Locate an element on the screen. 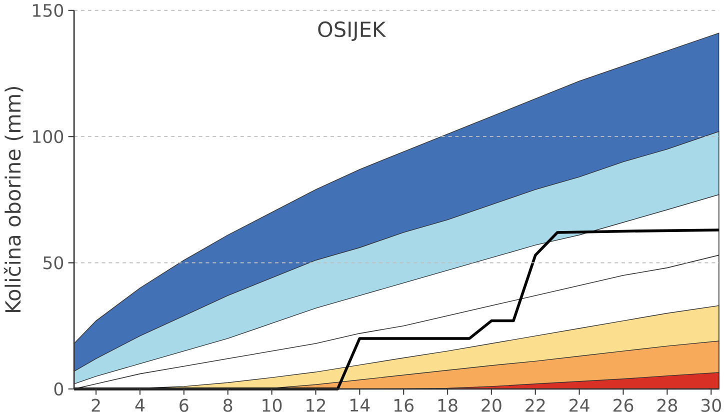  x-tick-label: 10 is located at coordinates (272, 405).